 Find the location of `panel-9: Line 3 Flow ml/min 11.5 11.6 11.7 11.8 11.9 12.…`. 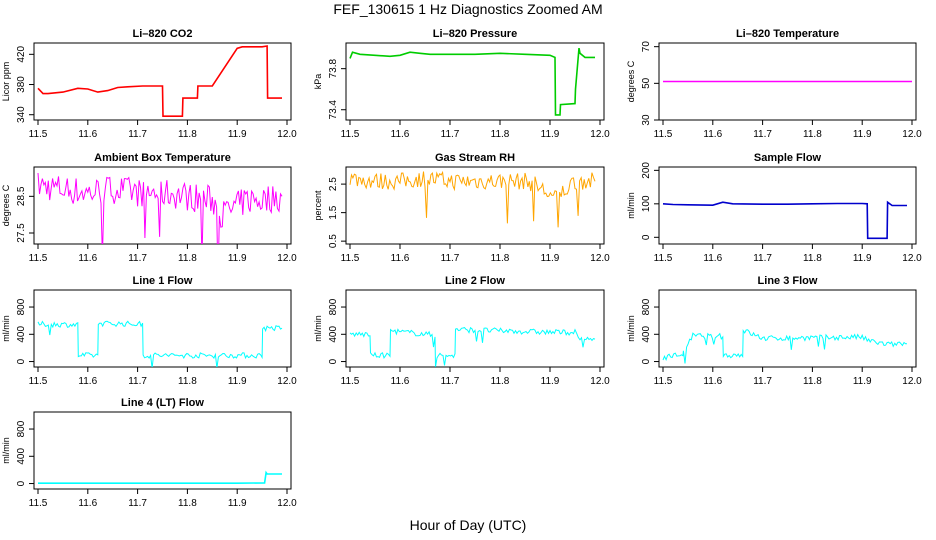

panel-9: Line 3 Flow ml/min 11.5 11.6 11.7 11.8 11.9 12.… is located at coordinates (774, 331).